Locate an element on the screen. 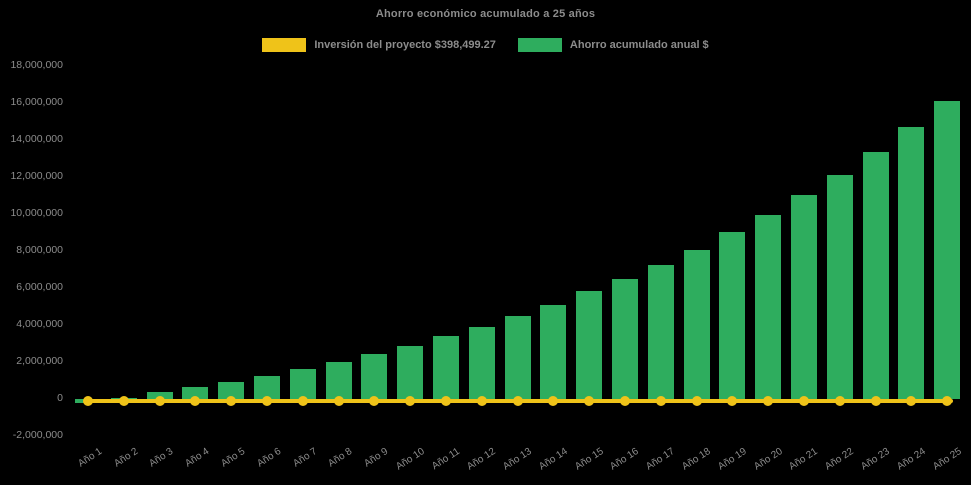  x-tick-label: Año 20 is located at coordinates (768, 459).